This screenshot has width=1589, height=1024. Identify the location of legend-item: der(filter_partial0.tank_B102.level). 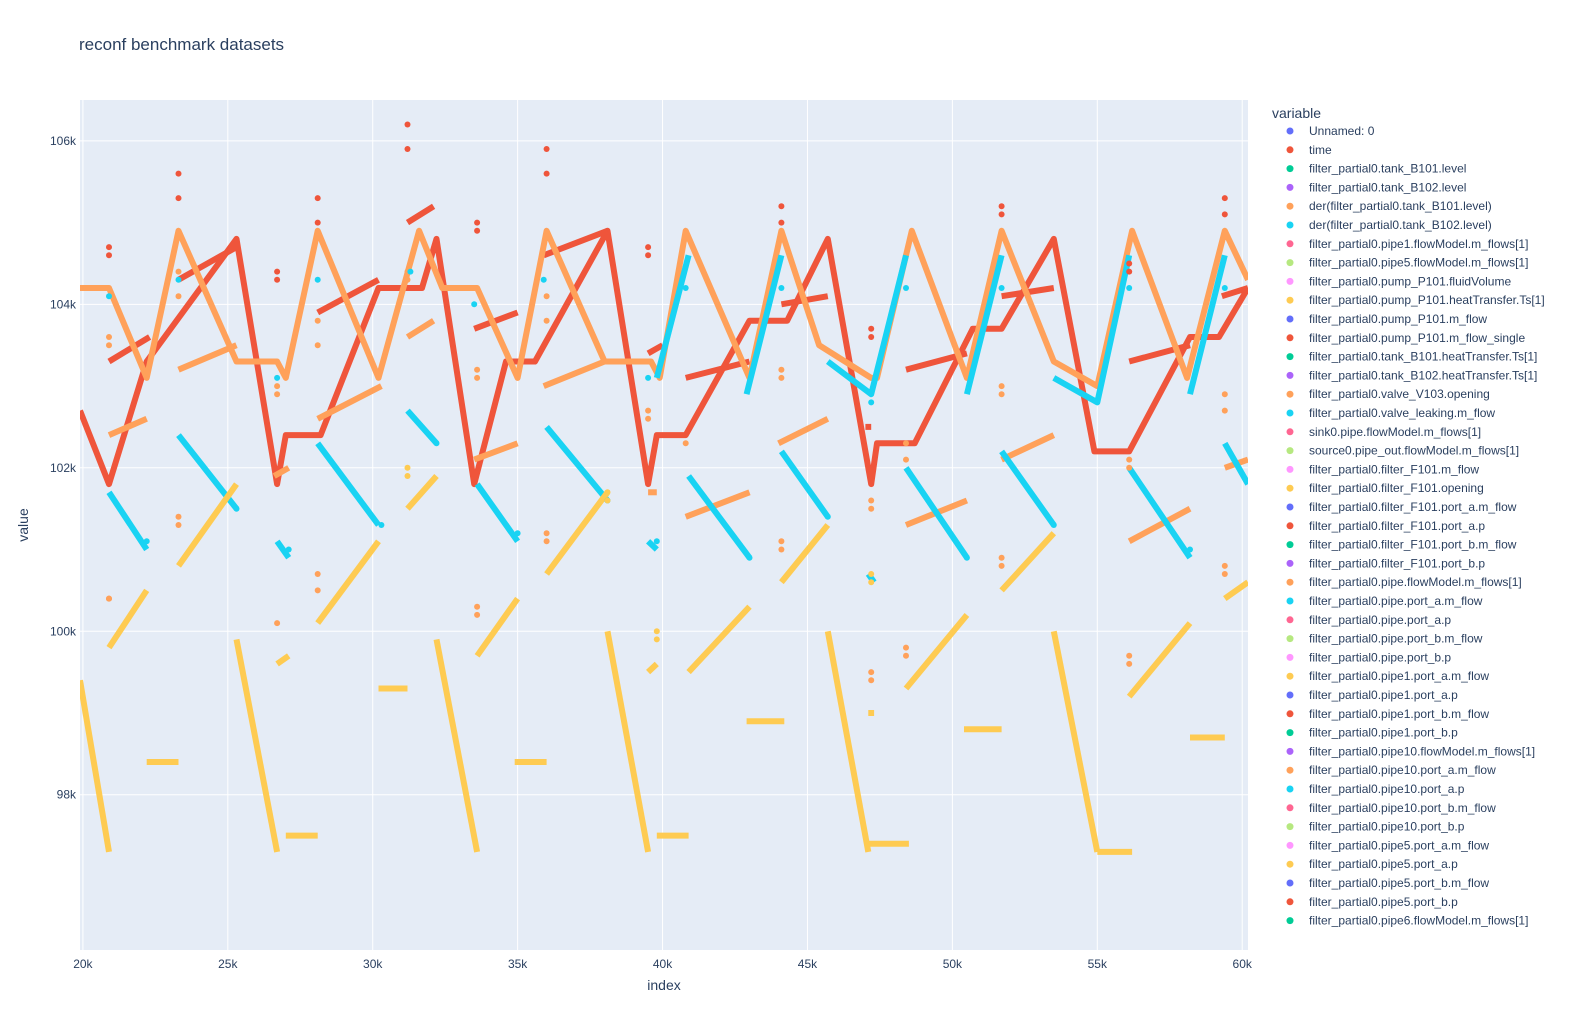
(1389, 225).